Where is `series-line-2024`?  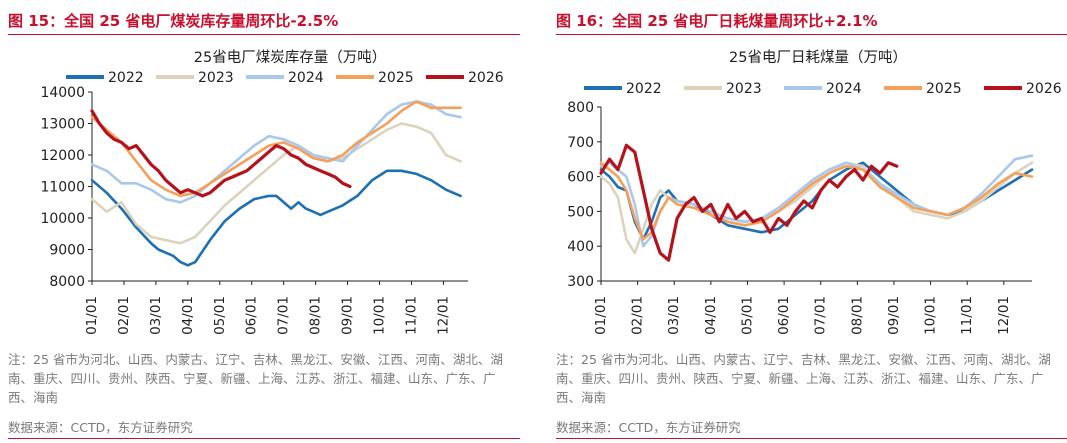 series-line-2024 is located at coordinates (276, 152).